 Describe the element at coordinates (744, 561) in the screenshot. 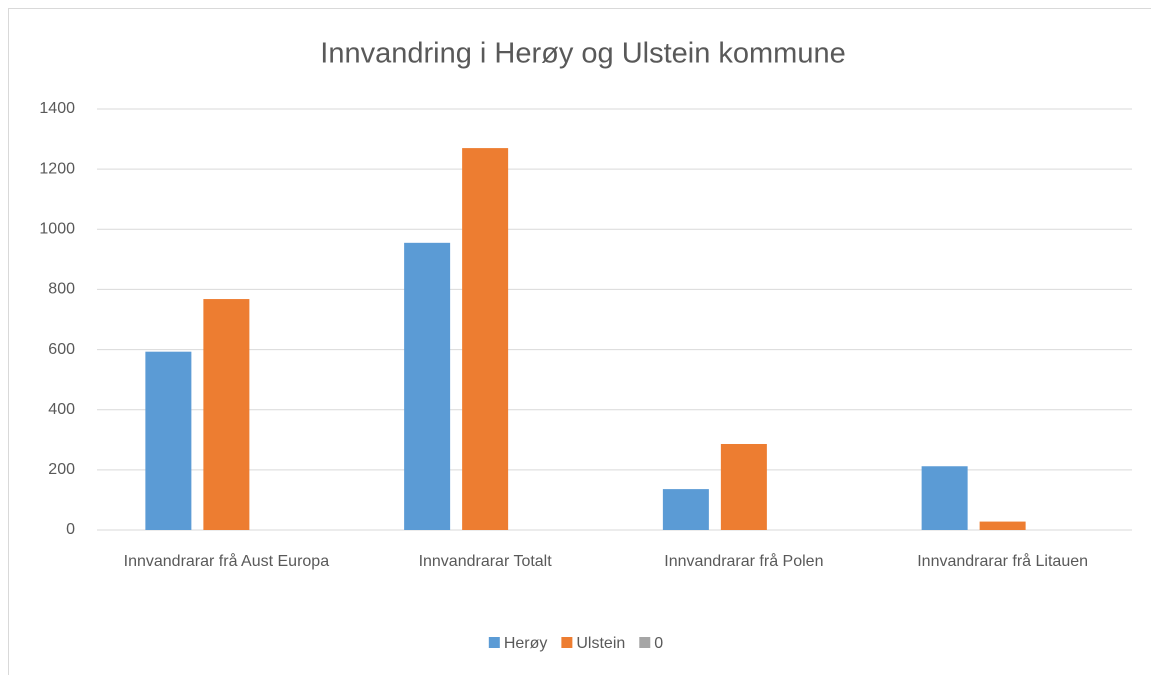

I see `x-tick-label: Innvandrarar frå Polen` at that location.